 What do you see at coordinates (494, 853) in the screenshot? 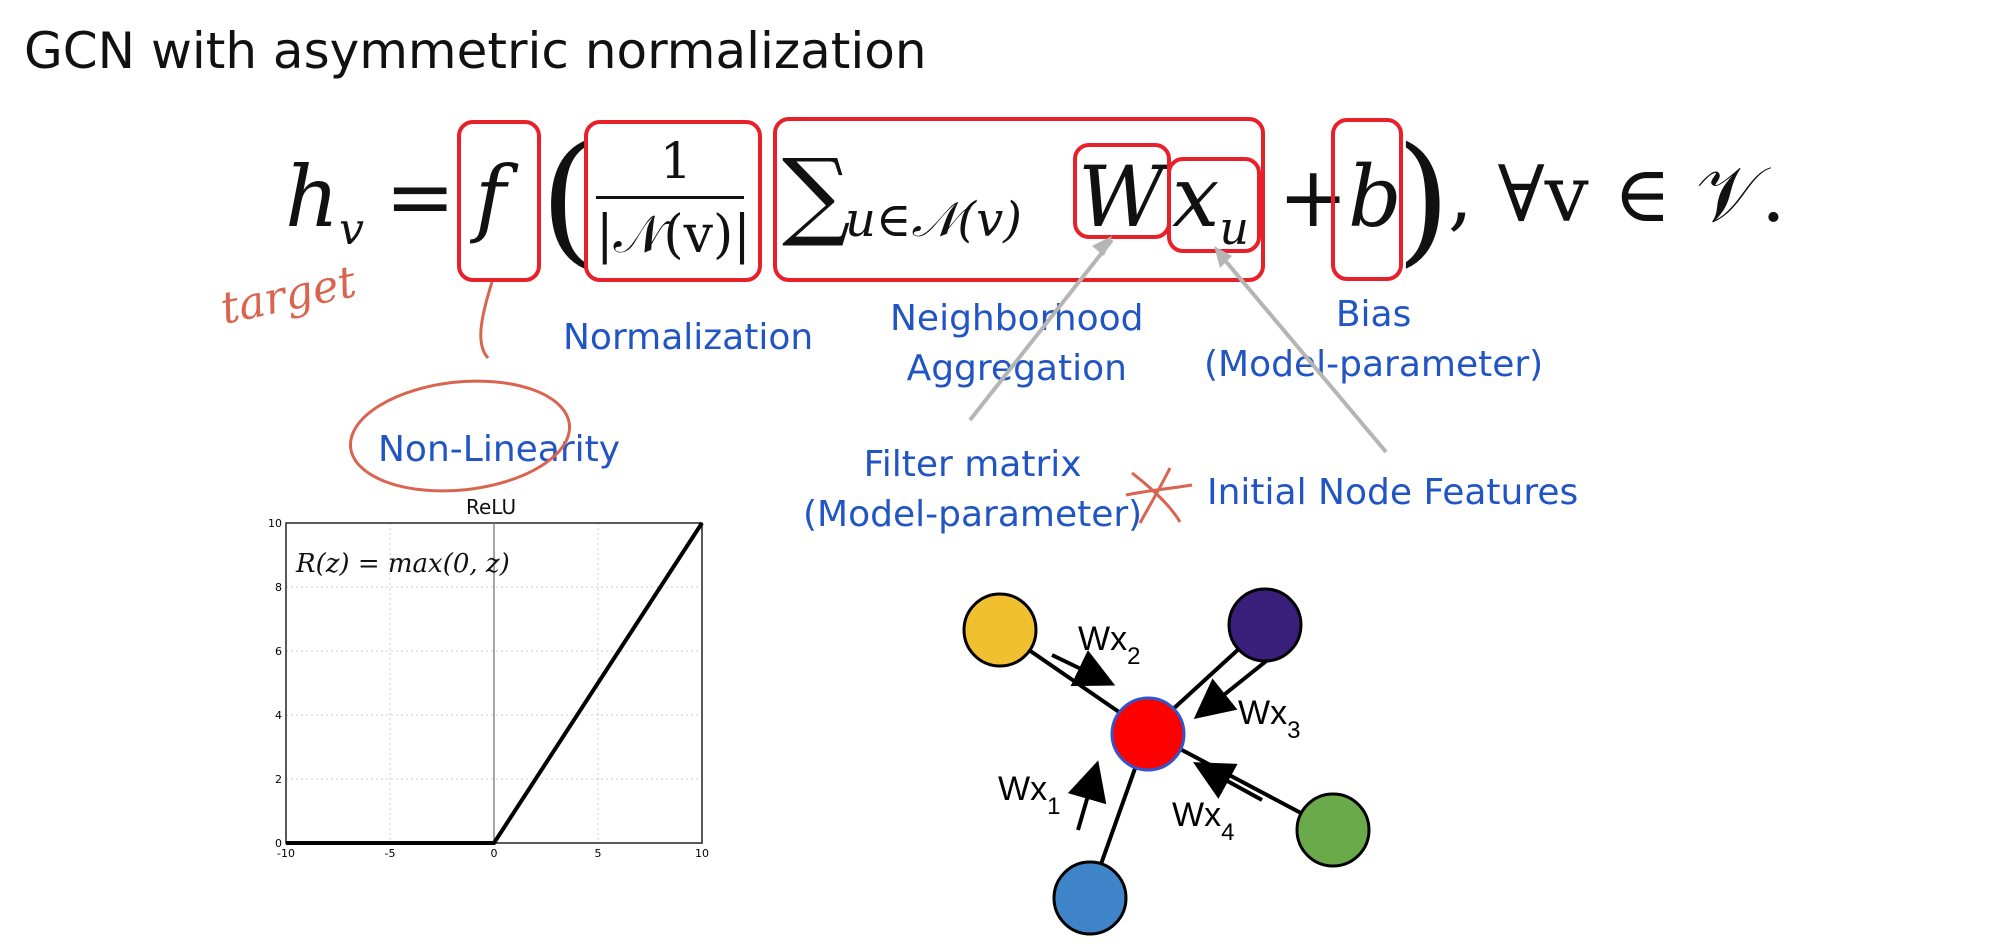
I see `relu-x-tick-label: 0` at bounding box center [494, 853].